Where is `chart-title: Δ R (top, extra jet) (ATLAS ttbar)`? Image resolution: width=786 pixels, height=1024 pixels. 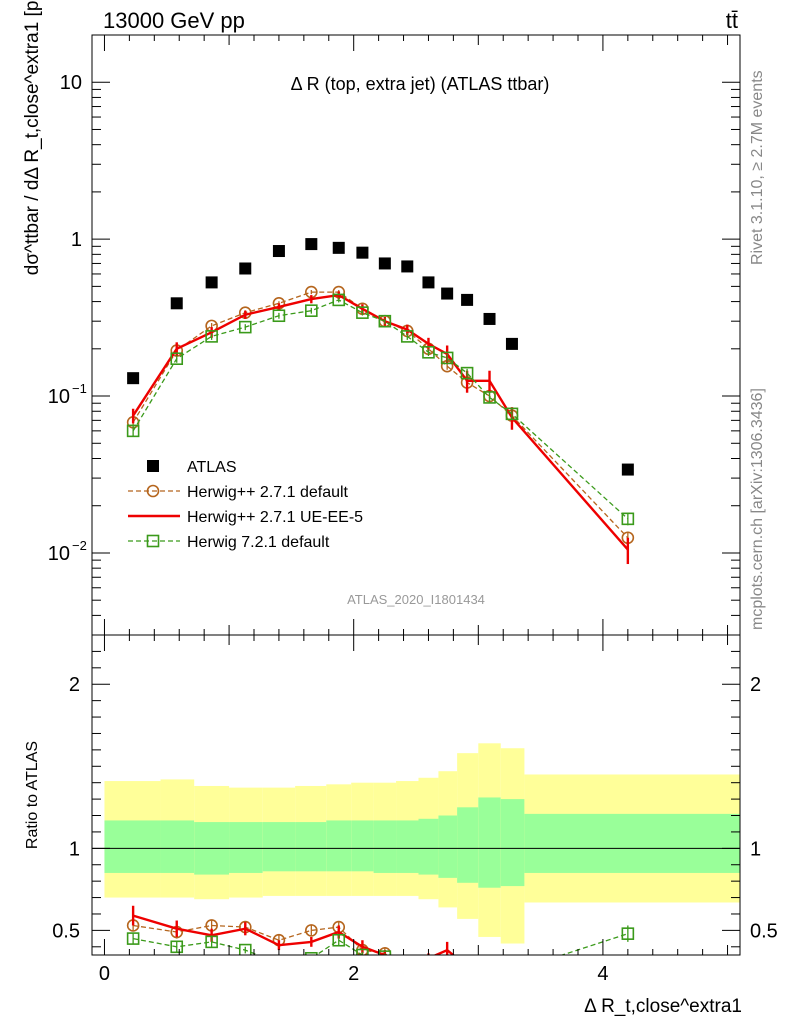
chart-title: Δ R (top, extra jet) (ATLAS ttbar) is located at coordinates (420, 84).